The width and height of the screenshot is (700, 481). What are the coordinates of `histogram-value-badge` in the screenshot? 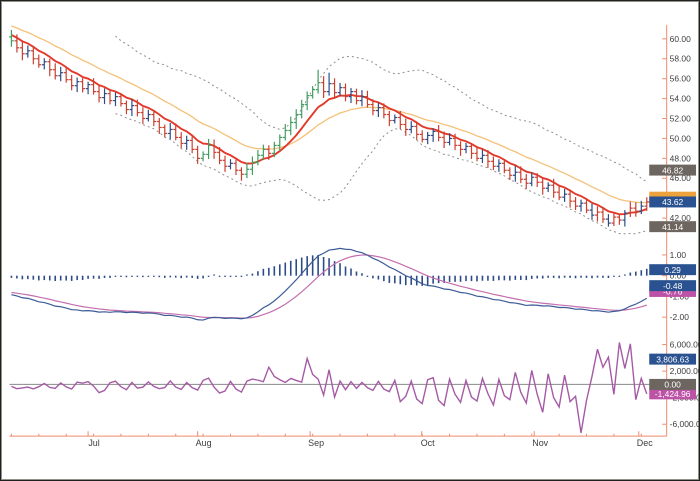 It's located at (673, 270).